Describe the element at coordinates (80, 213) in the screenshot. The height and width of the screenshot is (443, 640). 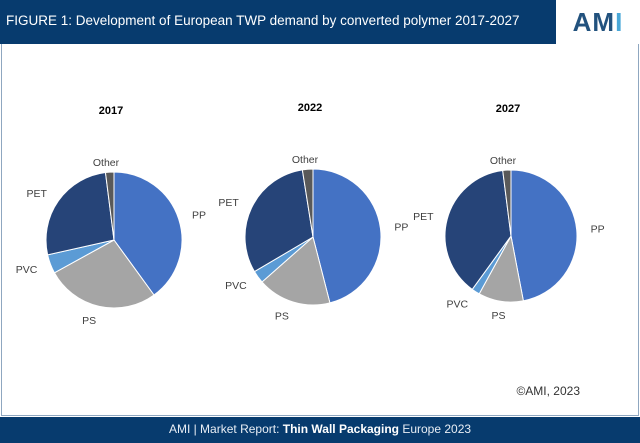
I see `pie-slice-2017-PET` at that location.